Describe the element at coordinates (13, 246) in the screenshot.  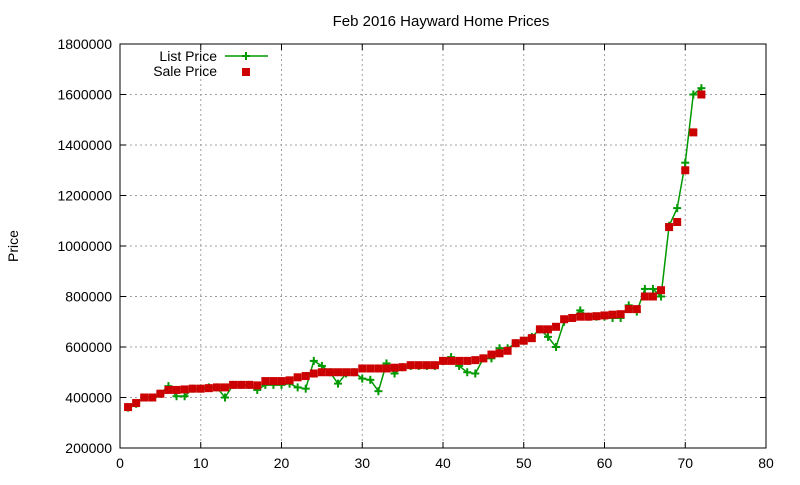
I see `y-axis-label: Price` at that location.